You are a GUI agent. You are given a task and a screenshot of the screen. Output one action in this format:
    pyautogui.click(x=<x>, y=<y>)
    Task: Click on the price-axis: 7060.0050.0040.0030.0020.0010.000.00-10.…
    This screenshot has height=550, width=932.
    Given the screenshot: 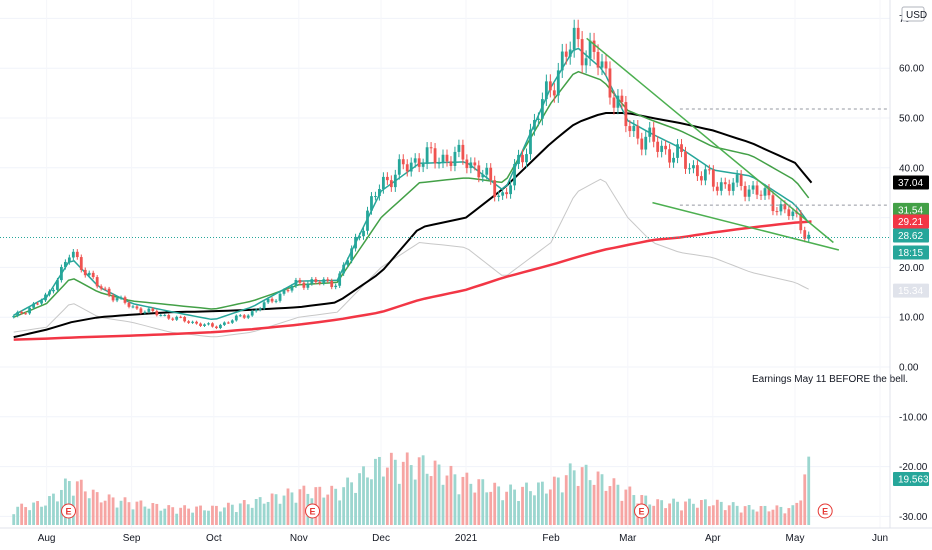 What is the action you would take?
    pyautogui.click(x=910, y=264)
    